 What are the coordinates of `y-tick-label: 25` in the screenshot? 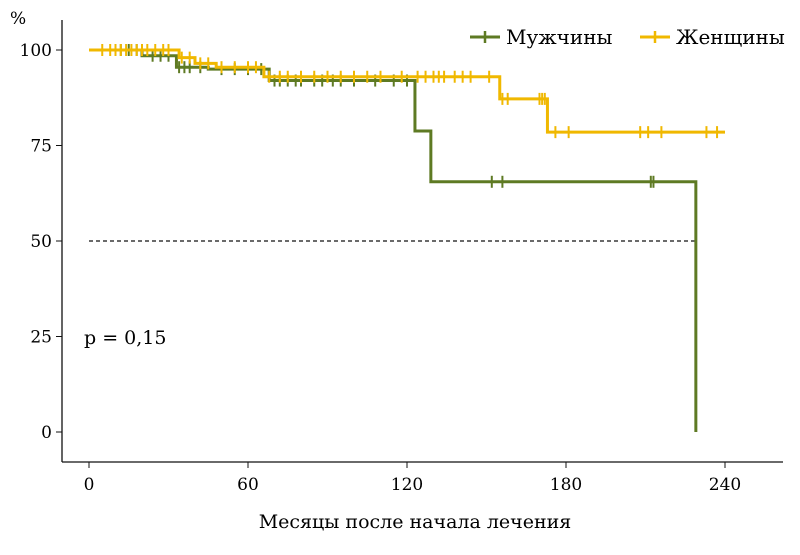 It's located at (41, 338).